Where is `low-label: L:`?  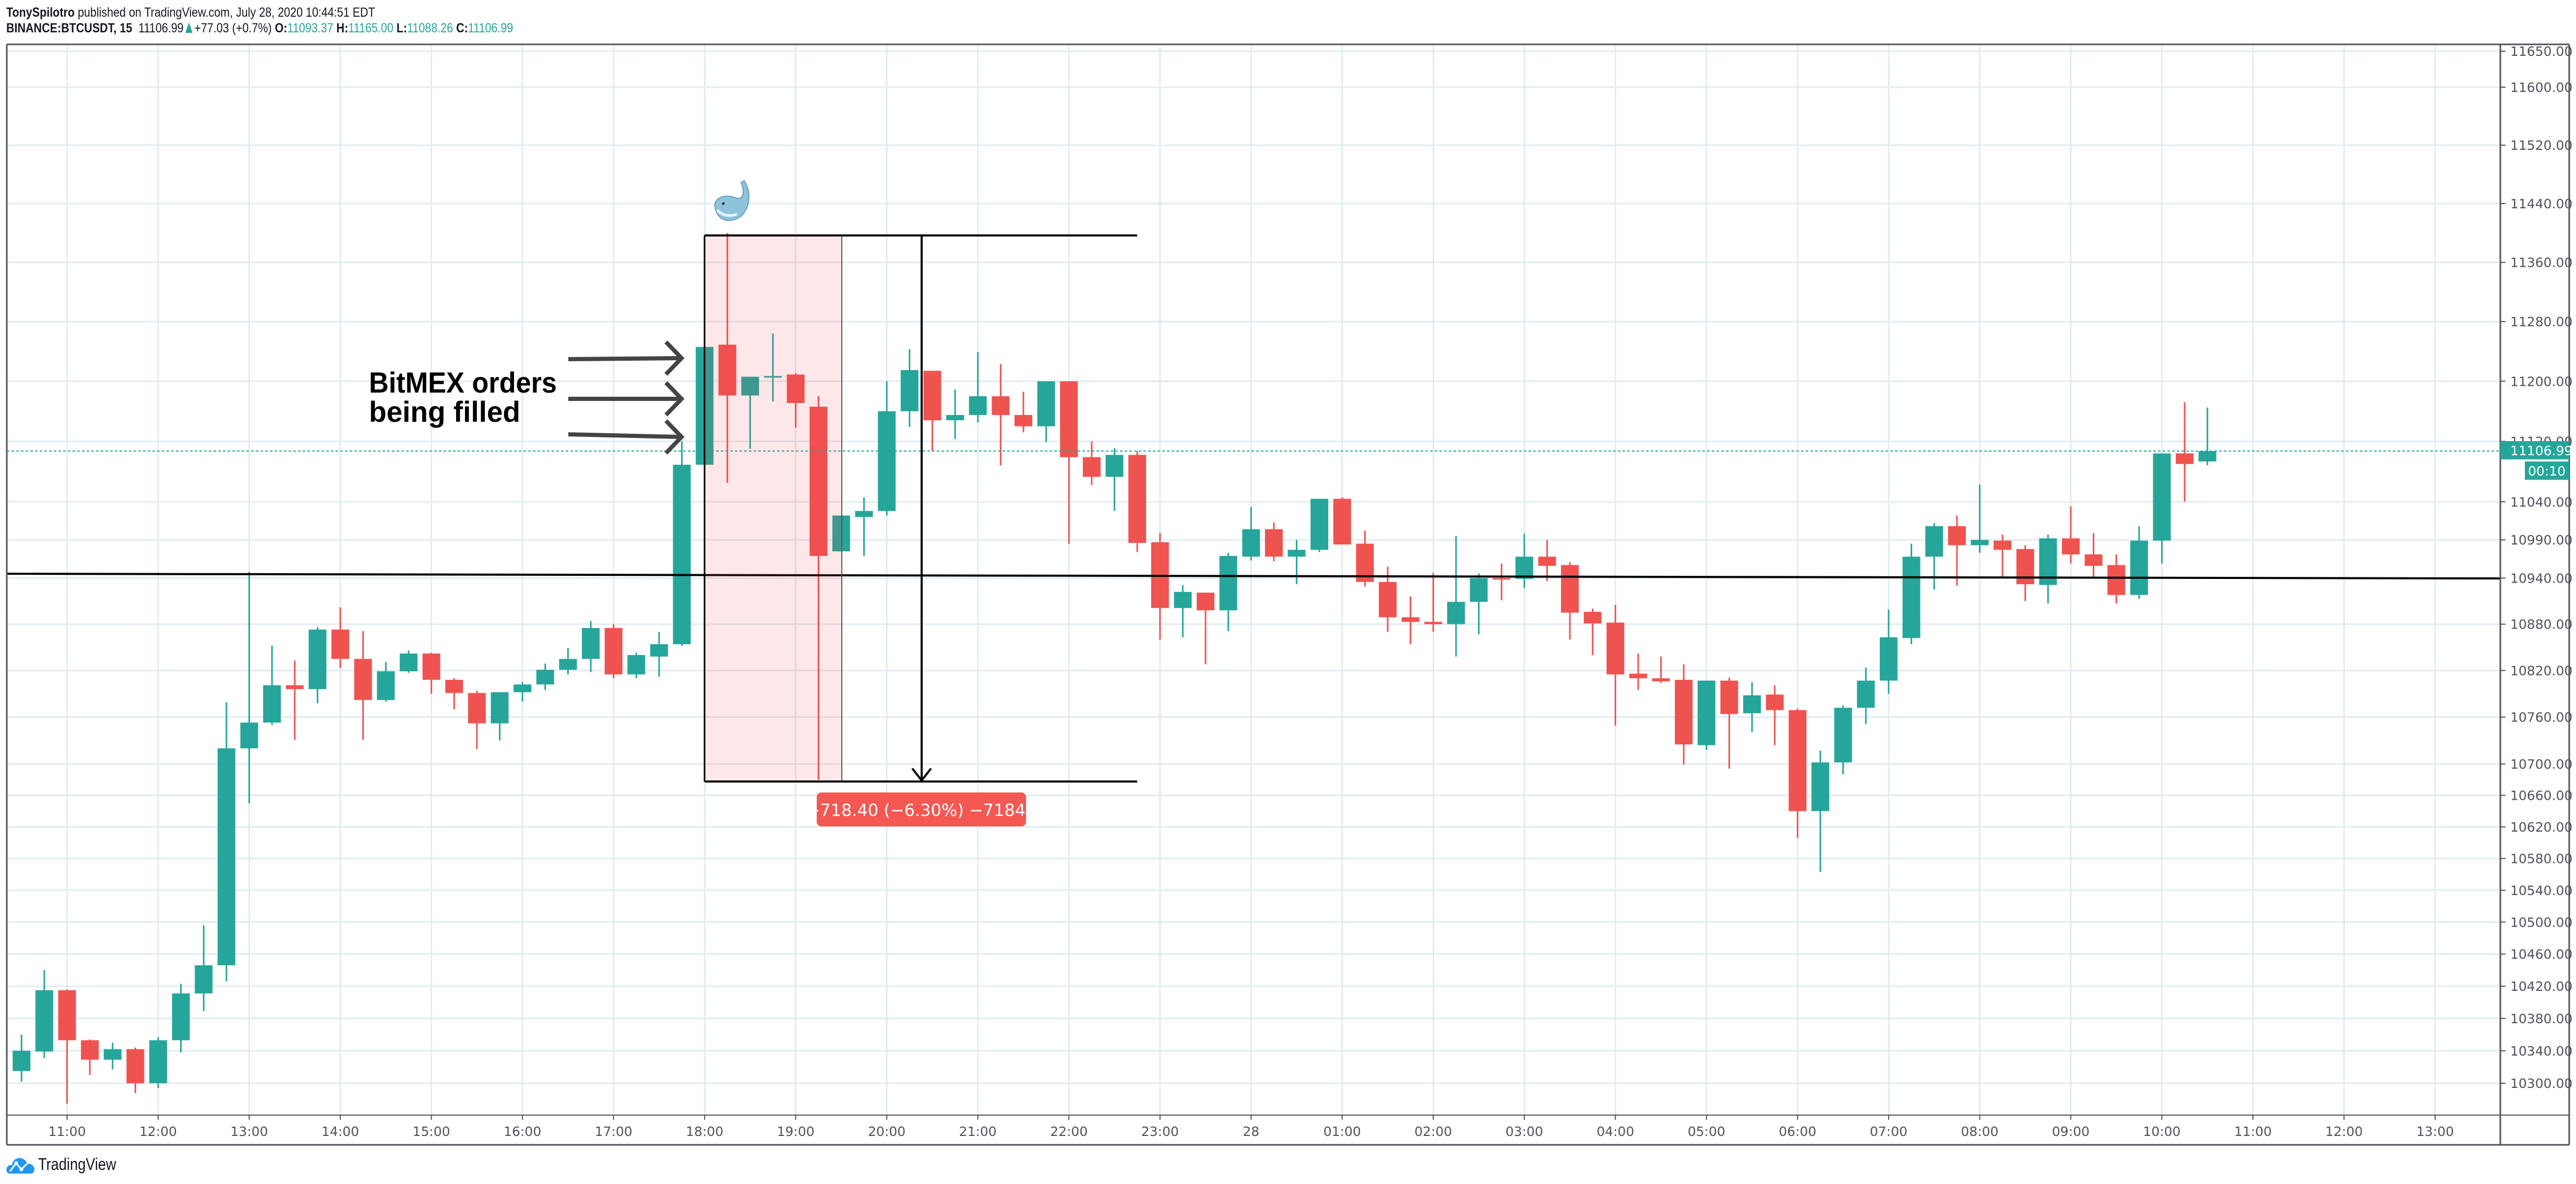
low-label: L: is located at coordinates (402, 28).